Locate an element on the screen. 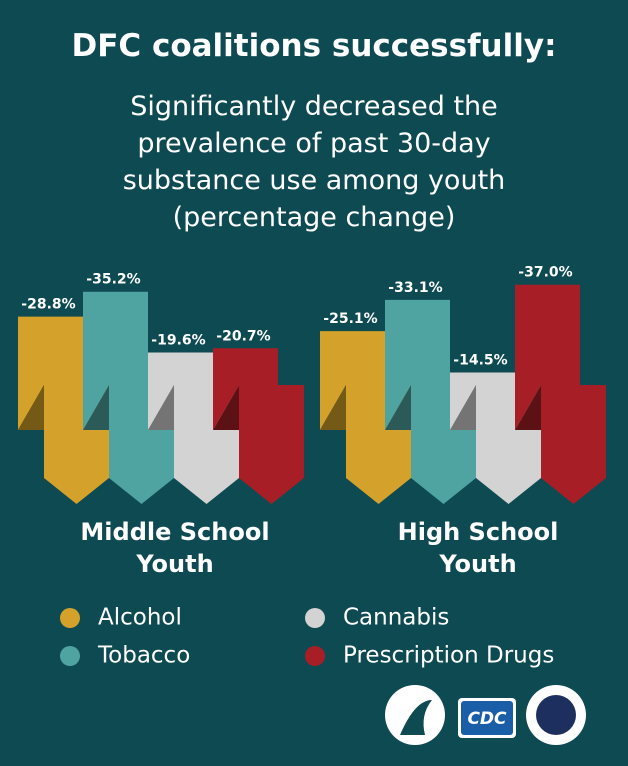 This screenshot has height=766, width=628. cdc-logo is located at coordinates (487, 718).